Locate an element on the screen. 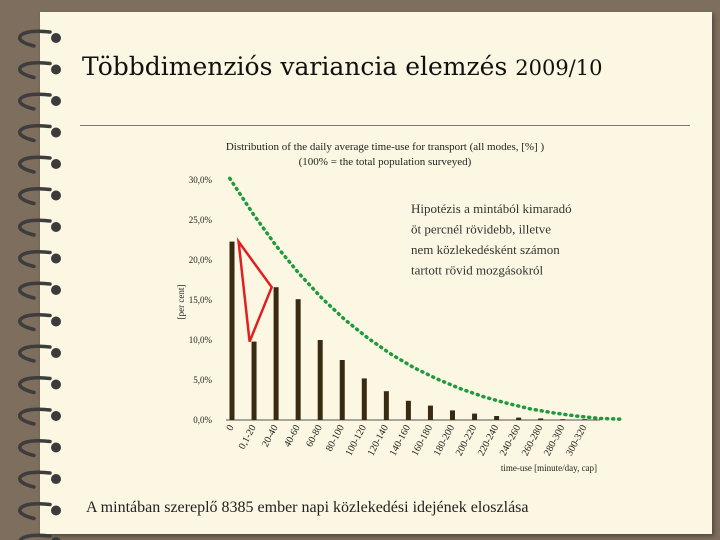 The width and height of the screenshot is (720, 540). x-tick-label: 0 is located at coordinates (231, 428).